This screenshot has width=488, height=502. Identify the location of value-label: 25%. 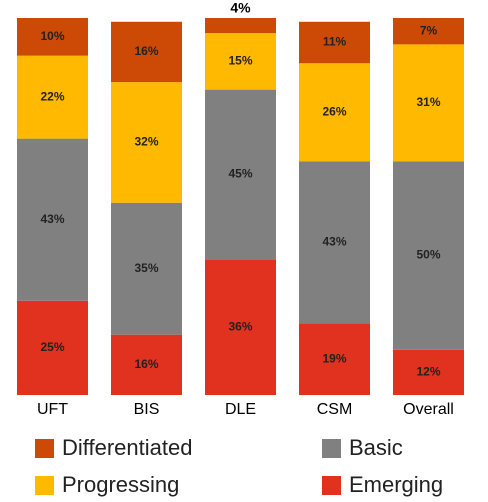
(52, 347).